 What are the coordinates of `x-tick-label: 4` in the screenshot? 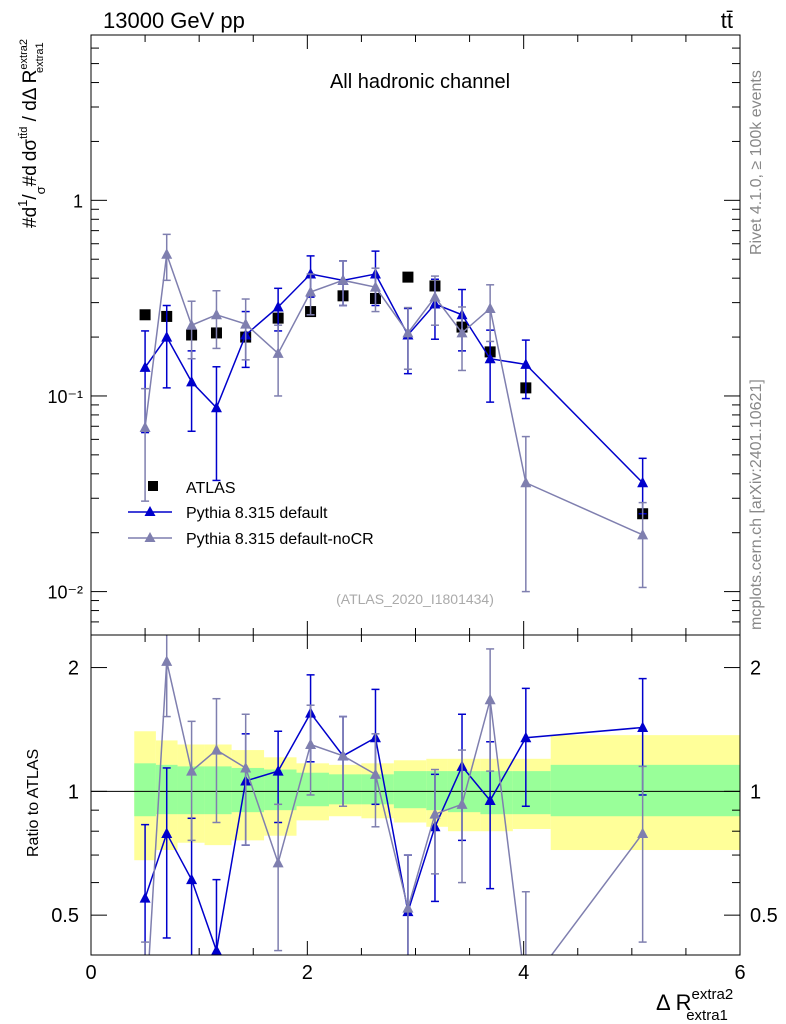 It's located at (523, 973).